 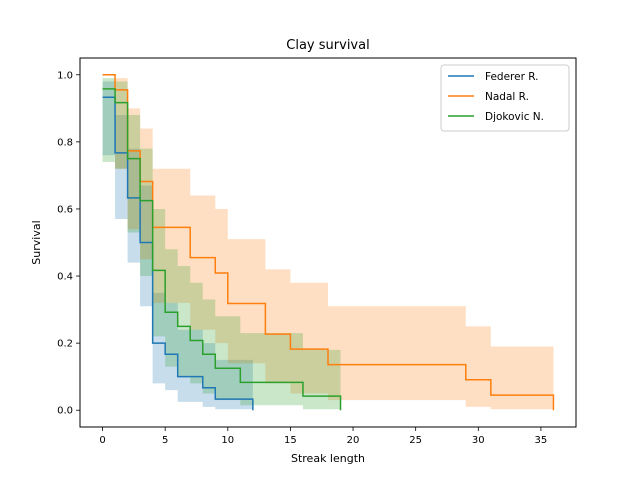 What do you see at coordinates (512, 77) in the screenshot?
I see `legend-label-0: Federer R.` at bounding box center [512, 77].